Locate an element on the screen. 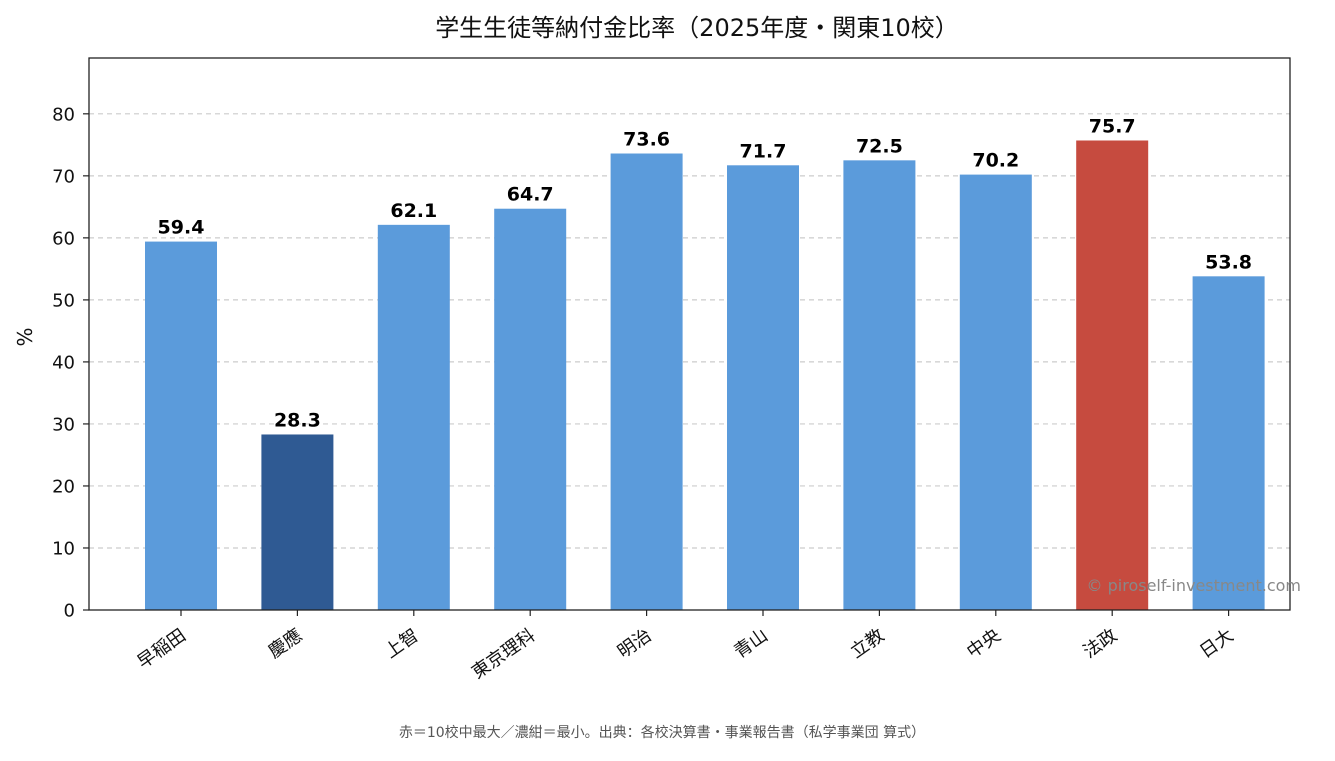 This screenshot has height=761, width=1335. y-tick-label: 0 is located at coordinates (69, 611).